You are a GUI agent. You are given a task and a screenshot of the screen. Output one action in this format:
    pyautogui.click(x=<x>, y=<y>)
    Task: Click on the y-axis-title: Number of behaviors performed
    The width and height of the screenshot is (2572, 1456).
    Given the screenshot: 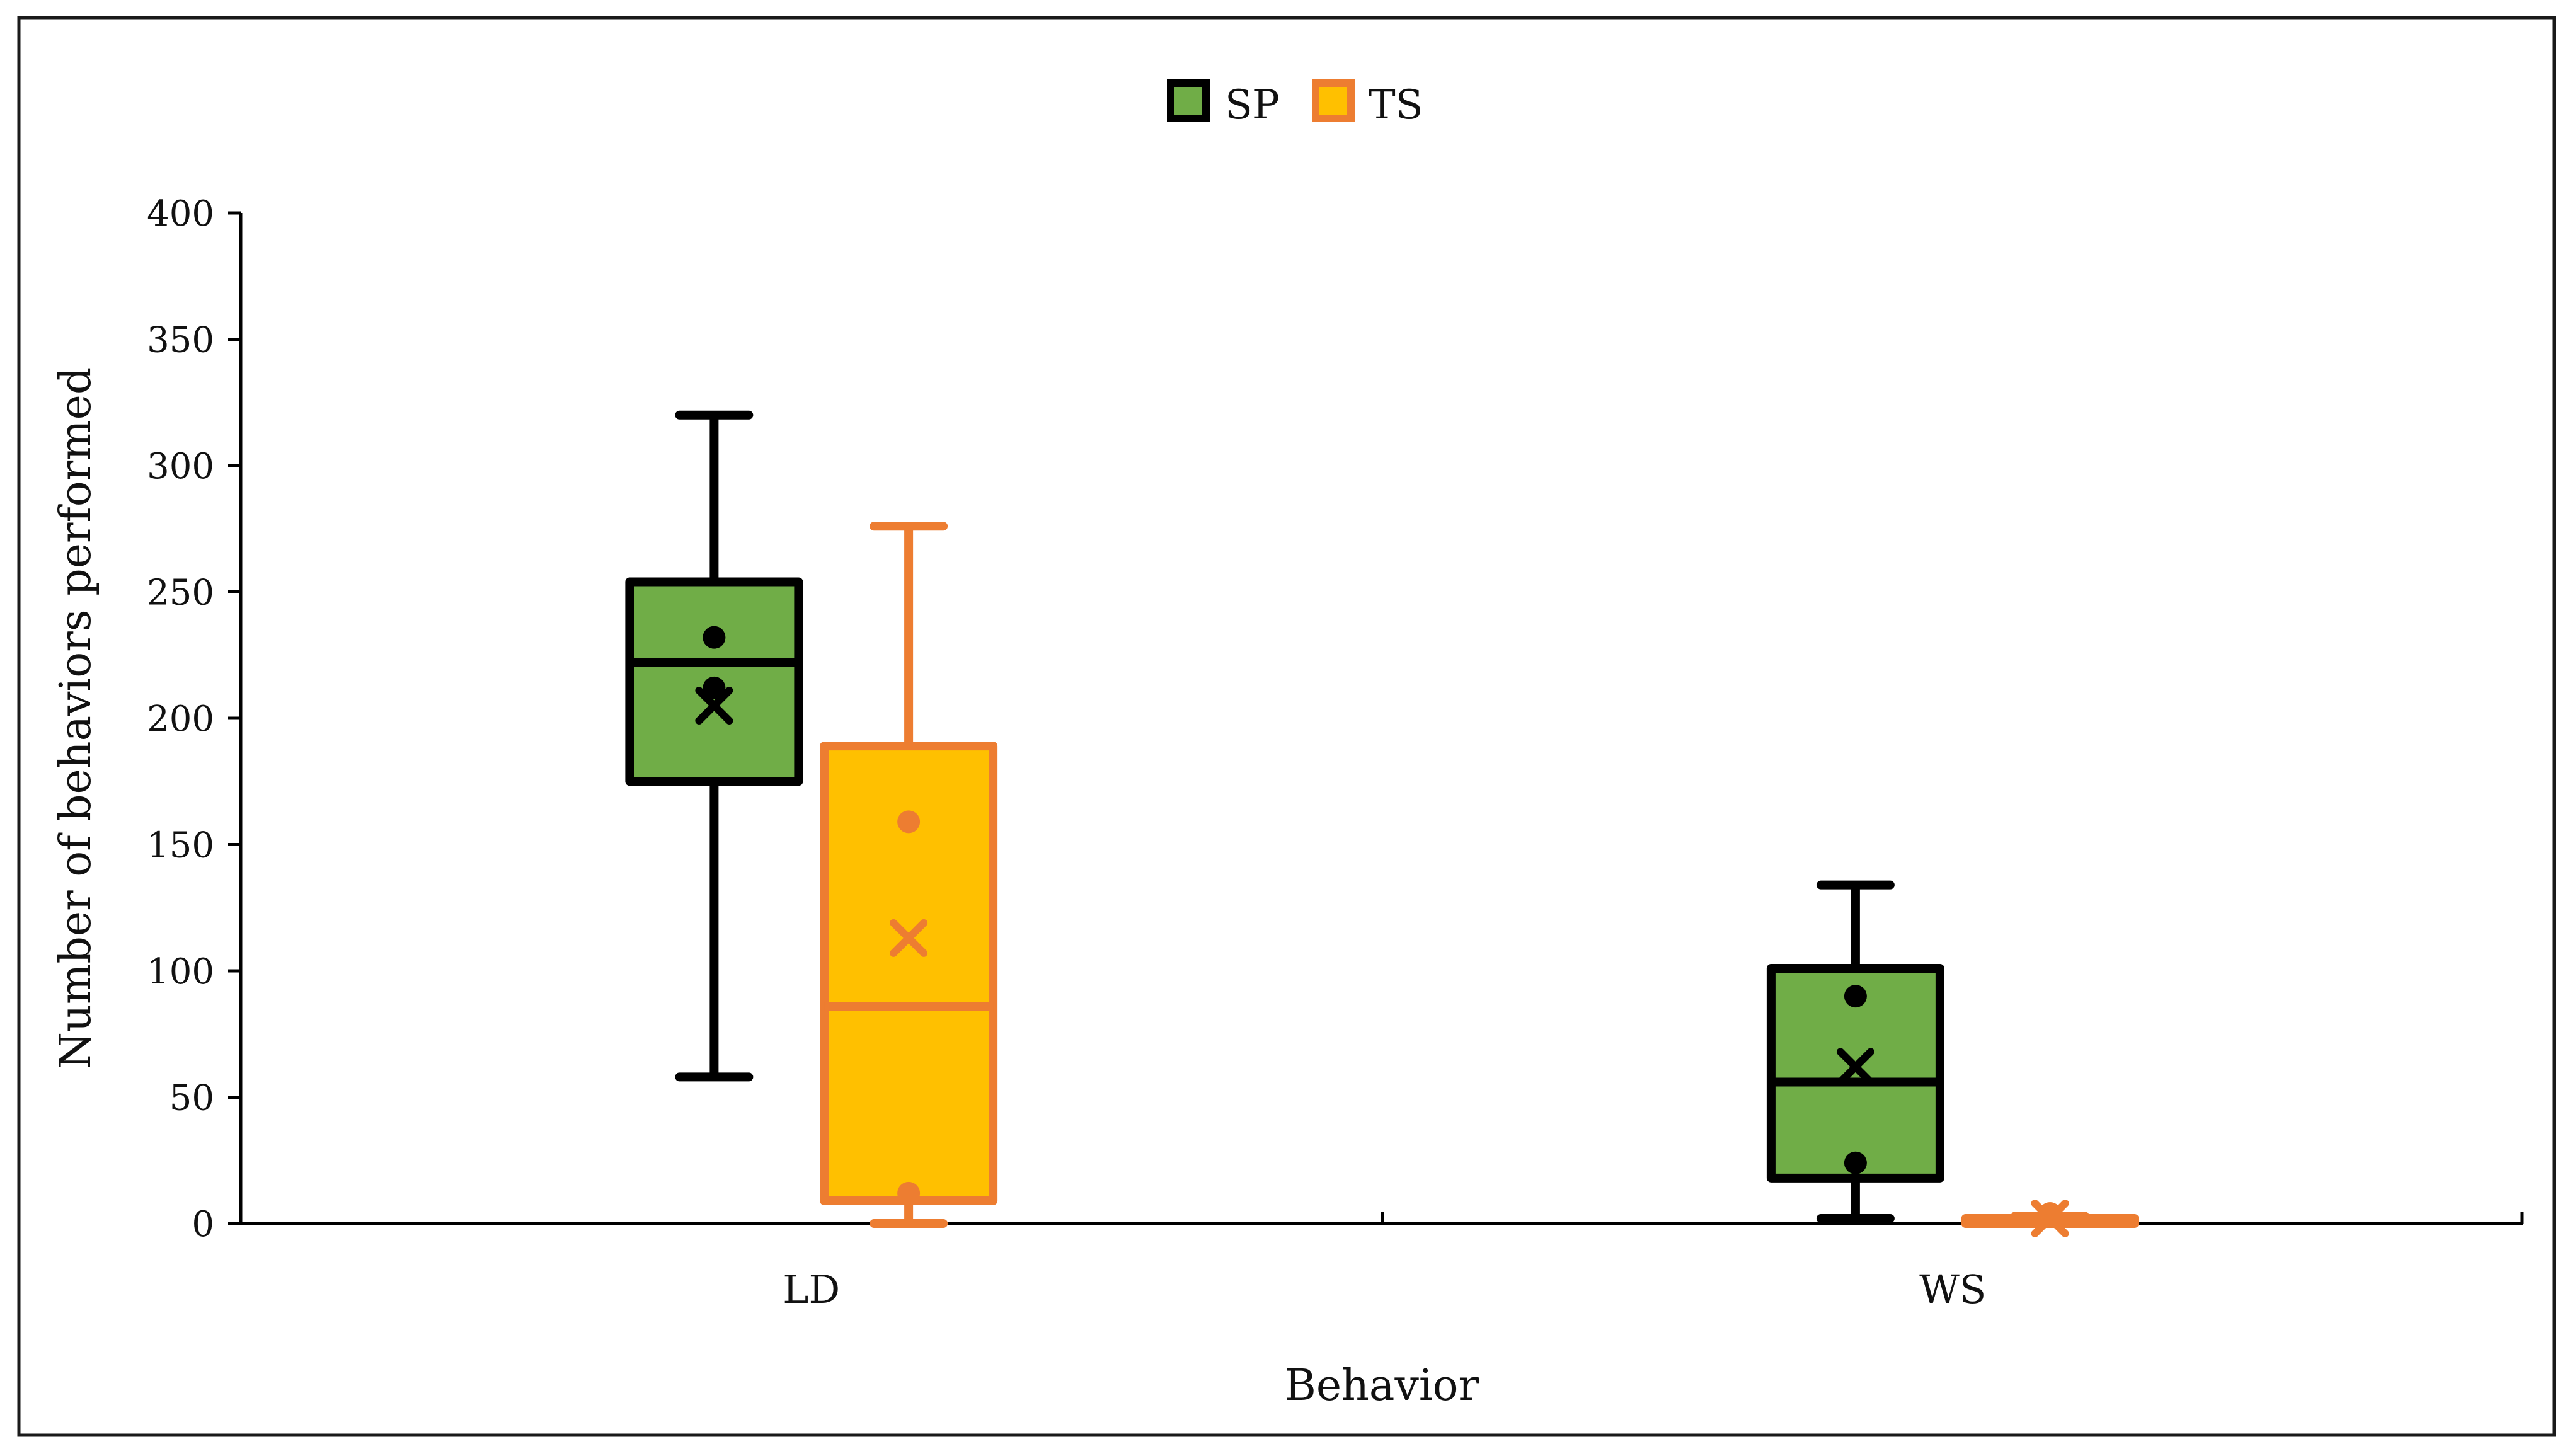 What is the action you would take?
    pyautogui.click(x=76, y=718)
    